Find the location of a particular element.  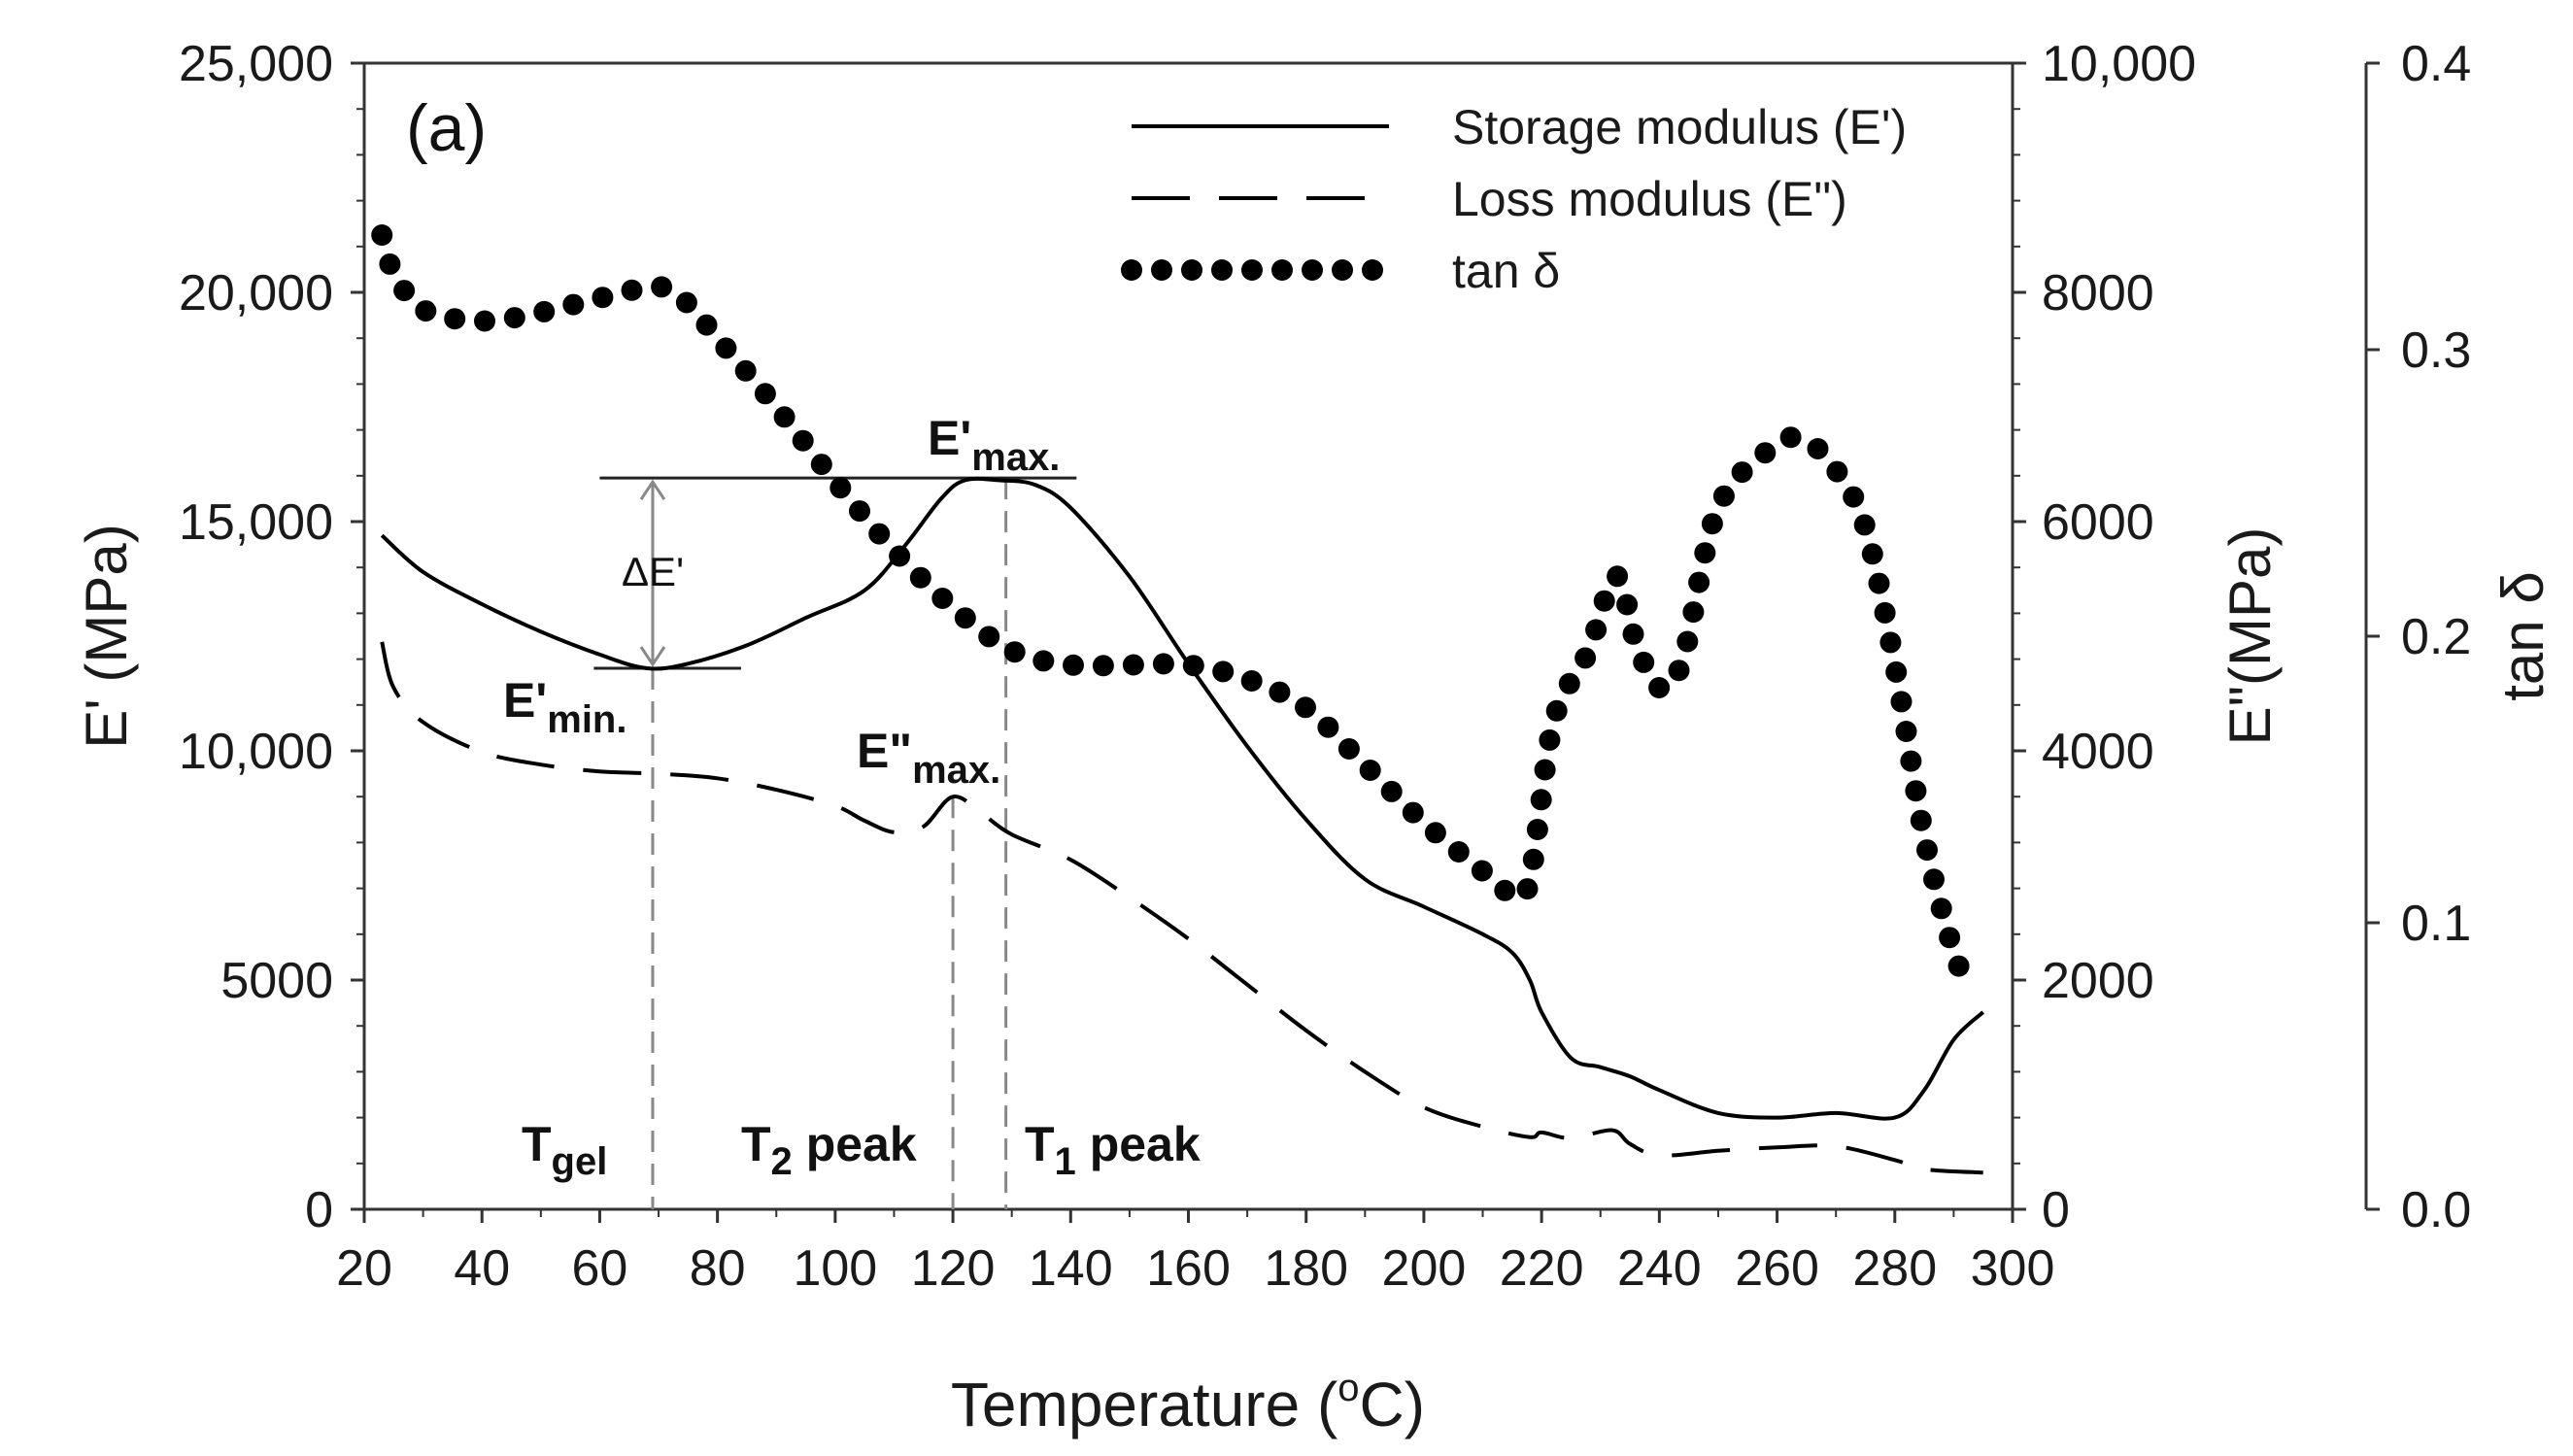

t1-peak-annotation: T1 peak is located at coordinates (1113, 1150).